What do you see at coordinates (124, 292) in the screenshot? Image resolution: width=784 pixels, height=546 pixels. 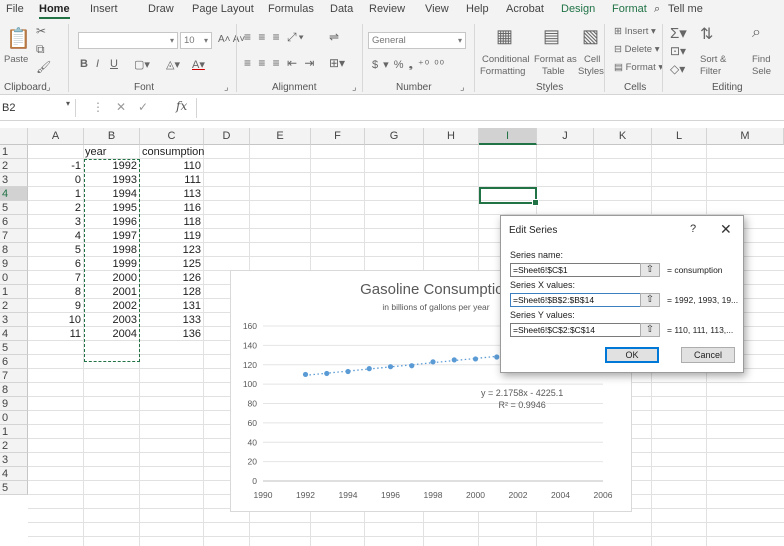 I see `cell-b11: 2001` at bounding box center [124, 292].